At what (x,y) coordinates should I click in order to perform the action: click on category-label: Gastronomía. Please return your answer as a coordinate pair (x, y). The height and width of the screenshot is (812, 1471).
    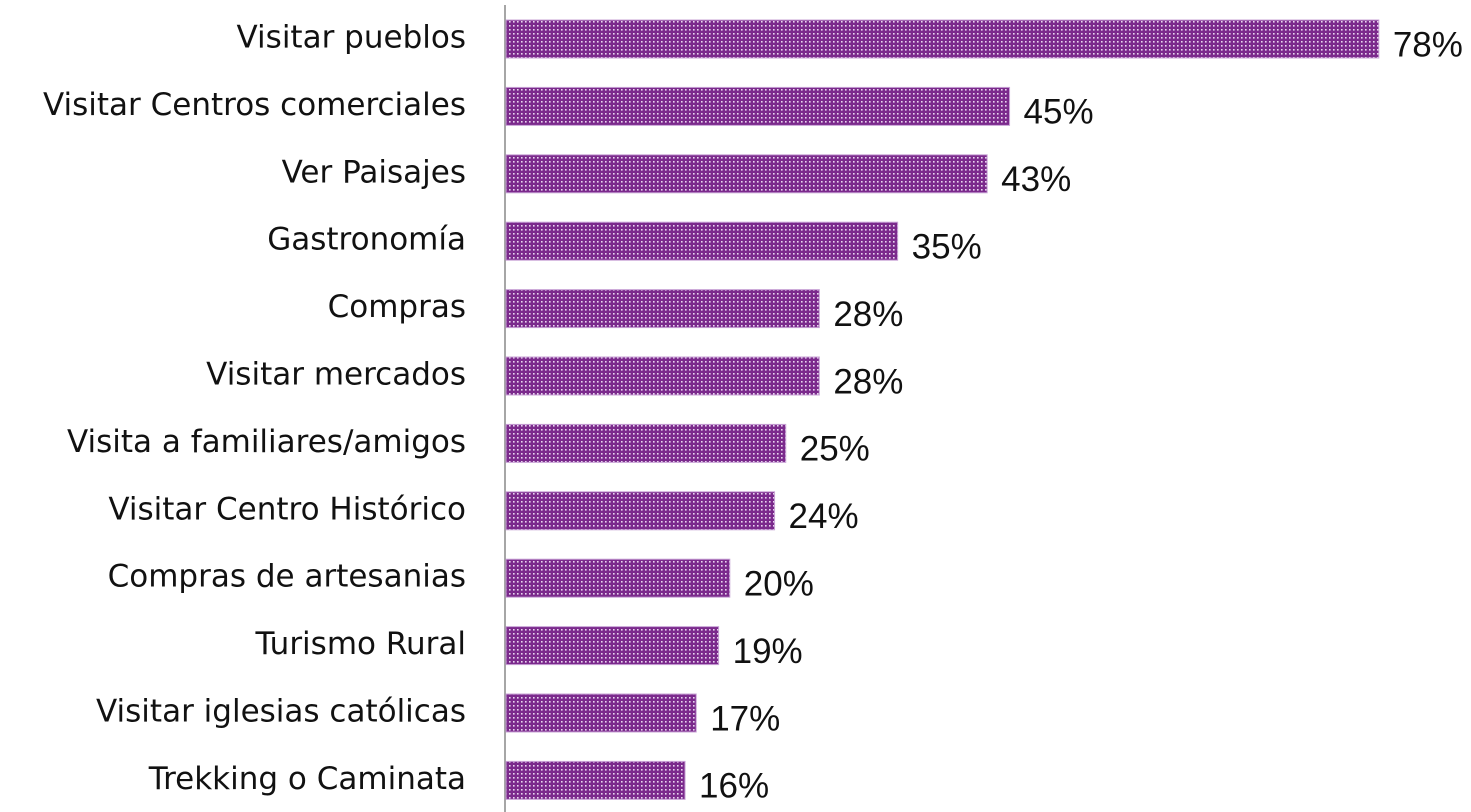
    Looking at the image, I should click on (366, 240).